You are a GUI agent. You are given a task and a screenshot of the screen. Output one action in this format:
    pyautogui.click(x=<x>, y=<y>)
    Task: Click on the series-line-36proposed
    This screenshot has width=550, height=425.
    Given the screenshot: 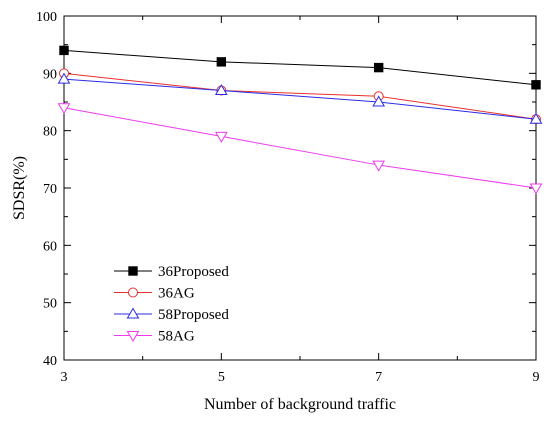 What is the action you would take?
    pyautogui.click(x=300, y=67)
    